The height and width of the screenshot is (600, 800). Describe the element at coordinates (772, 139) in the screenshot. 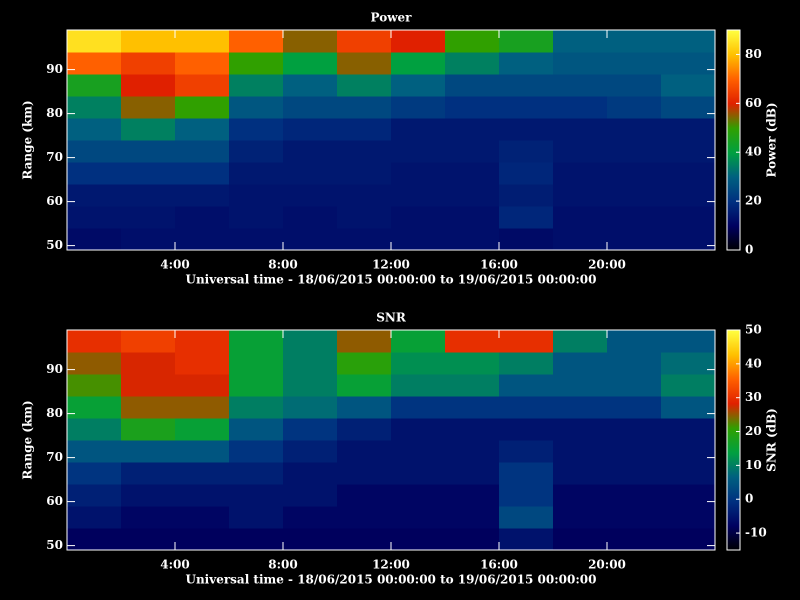

I see `colorbar-label: Power (dB)` at that location.